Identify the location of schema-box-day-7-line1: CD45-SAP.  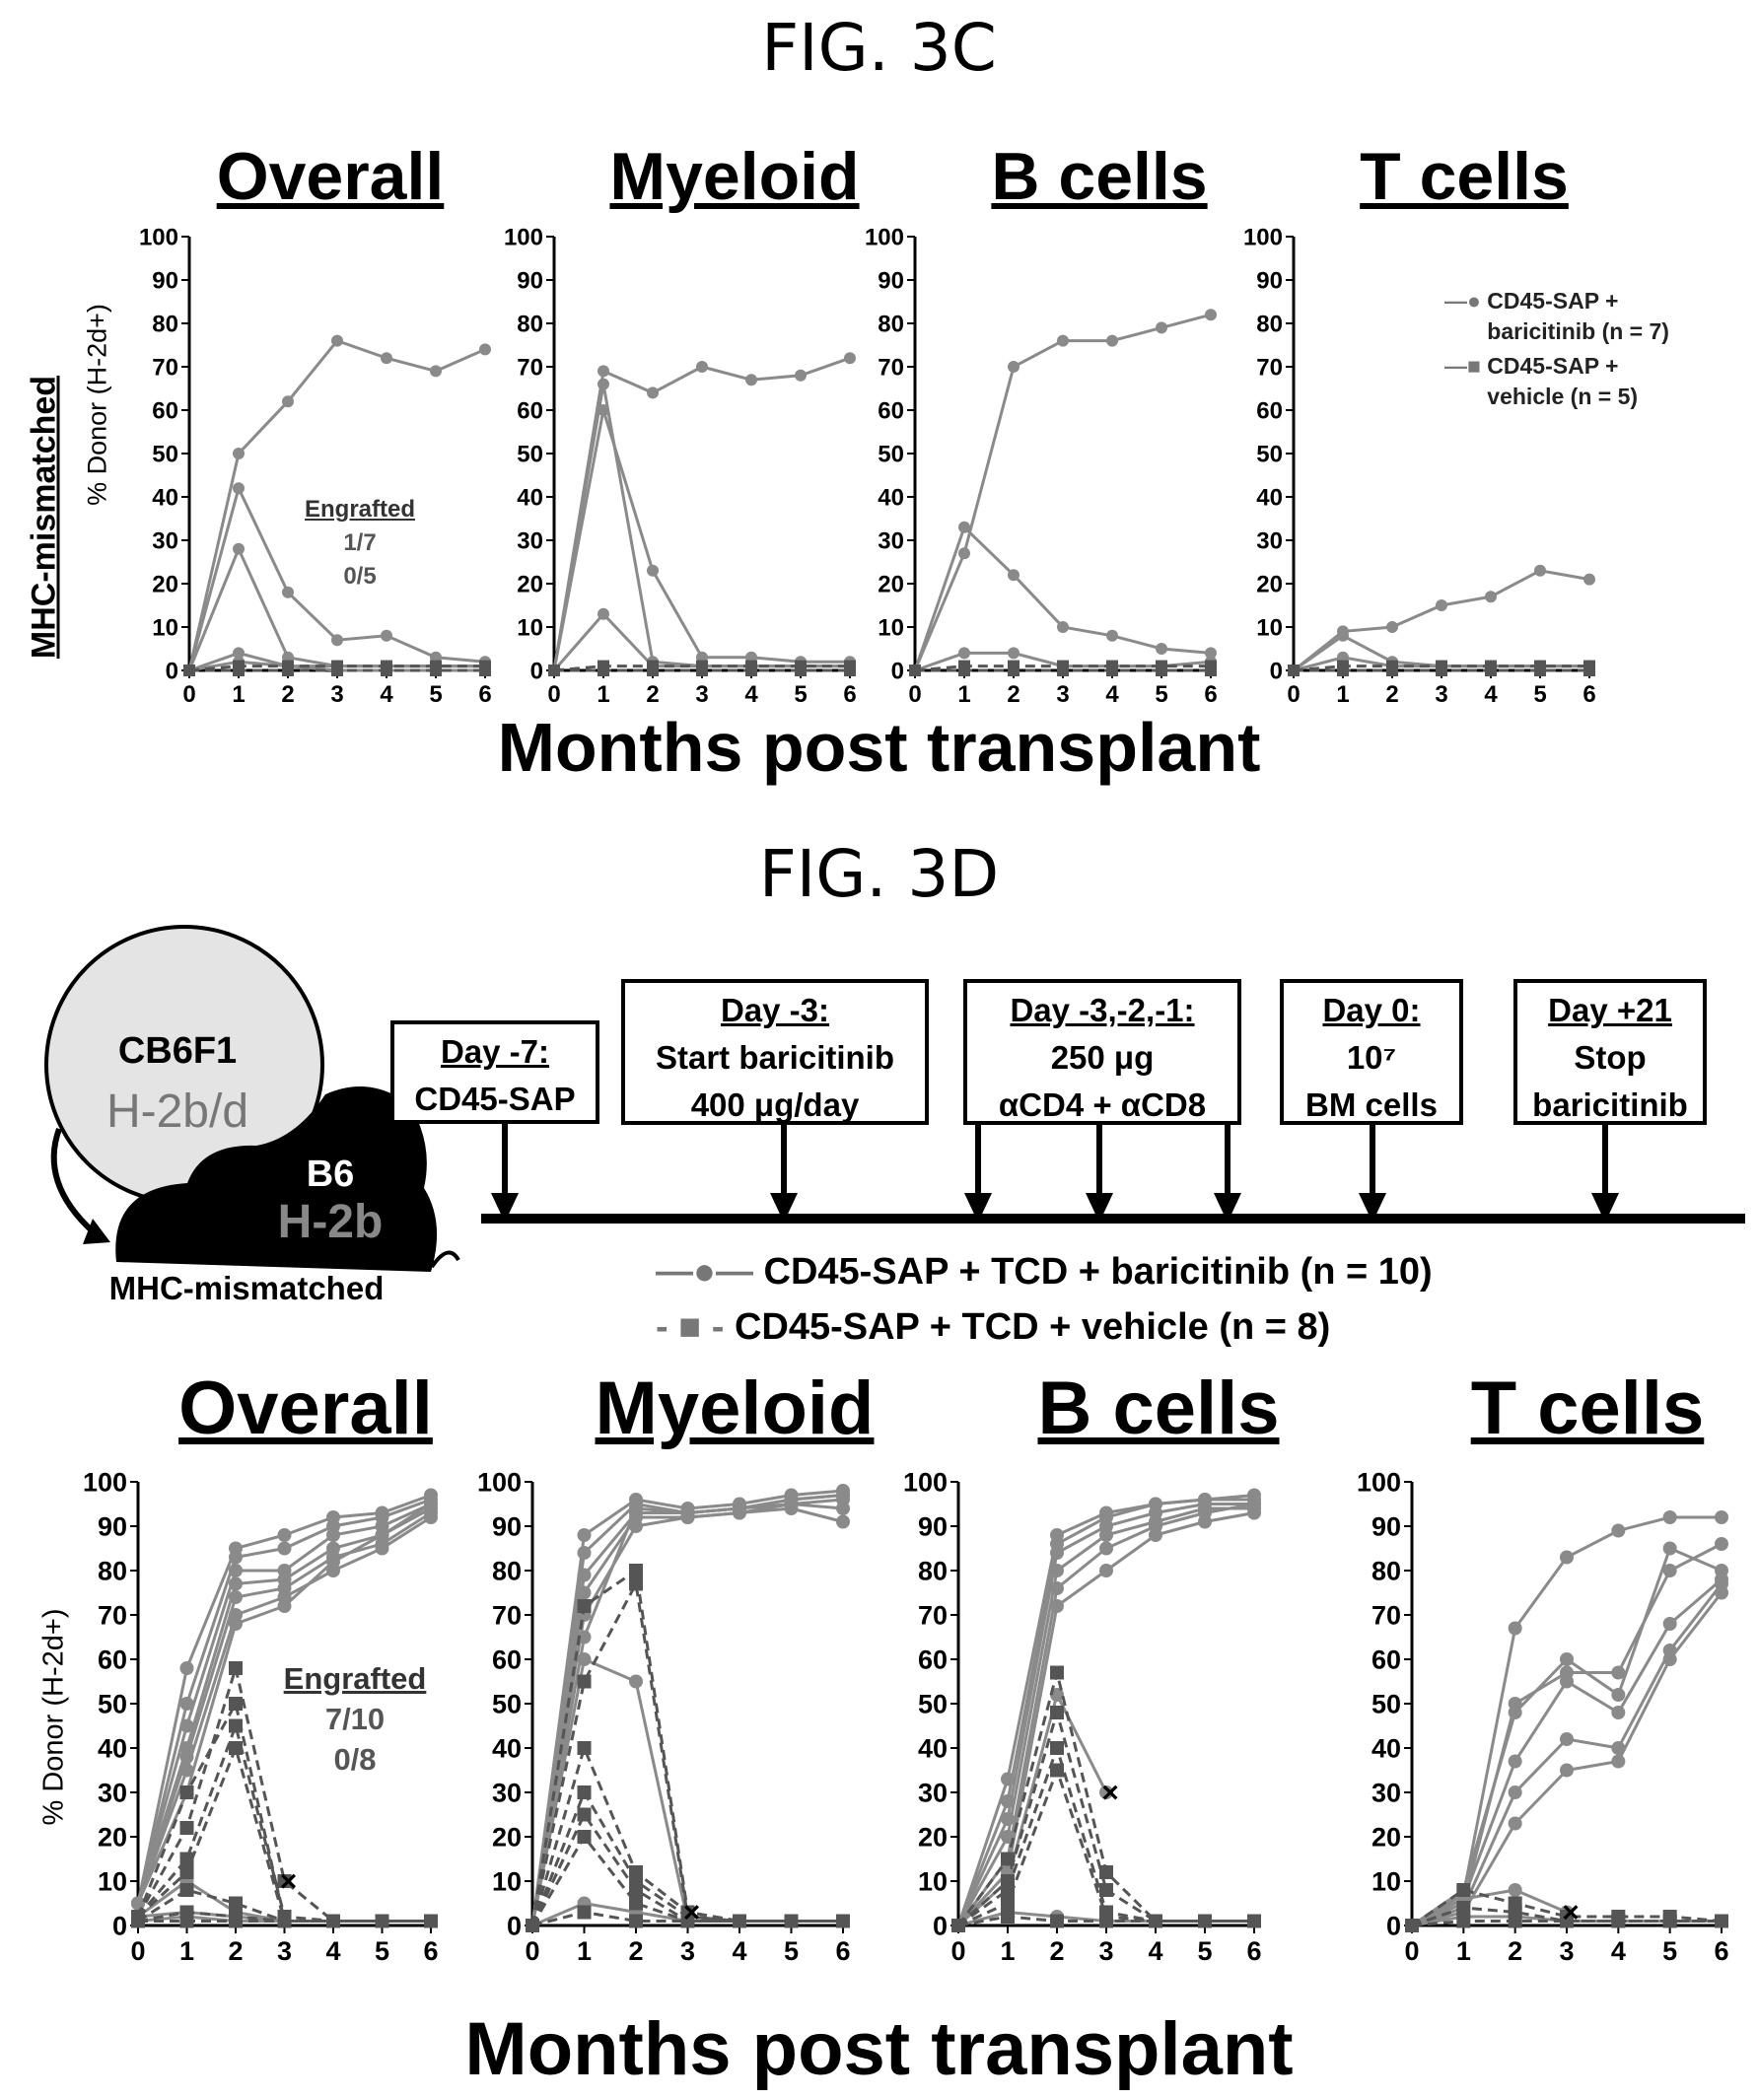
(495, 1099).